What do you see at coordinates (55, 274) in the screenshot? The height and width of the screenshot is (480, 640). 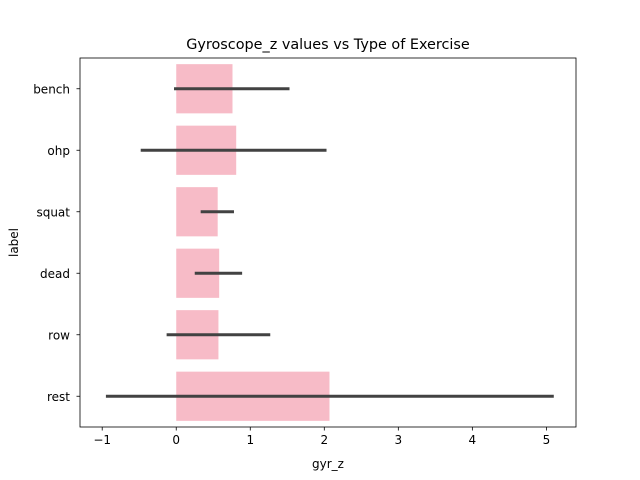 I see `y-tick-label-dead: dead` at bounding box center [55, 274].